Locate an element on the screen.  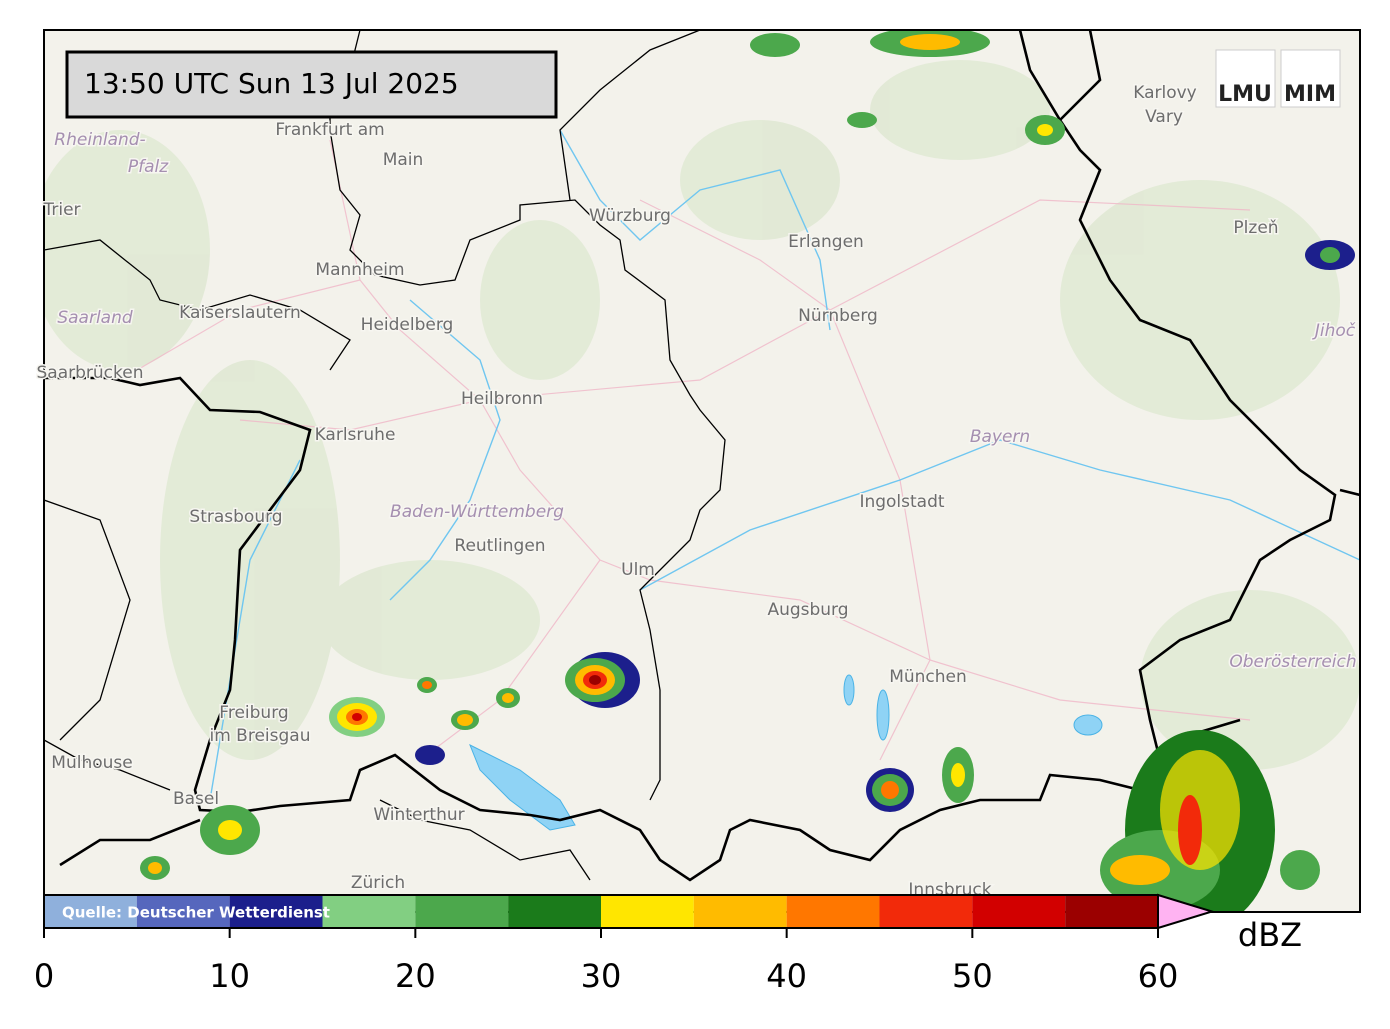
place-label: Strasbourg is located at coordinates (235, 517).